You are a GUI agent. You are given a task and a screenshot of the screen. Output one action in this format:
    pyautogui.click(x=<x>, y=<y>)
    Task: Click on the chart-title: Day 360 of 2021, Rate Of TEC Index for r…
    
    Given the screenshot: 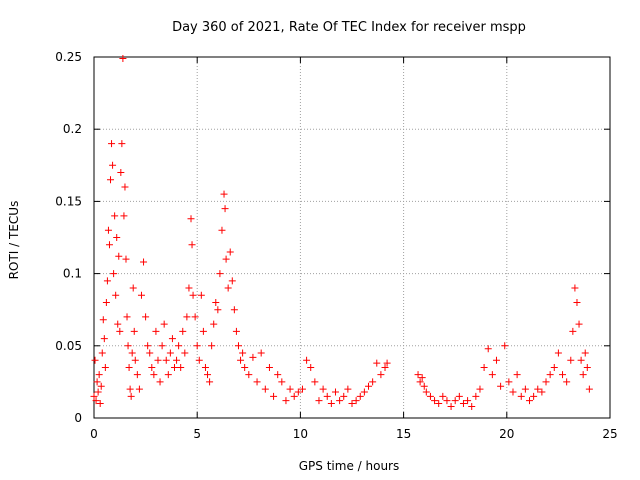 What is the action you would take?
    pyautogui.click(x=349, y=27)
    